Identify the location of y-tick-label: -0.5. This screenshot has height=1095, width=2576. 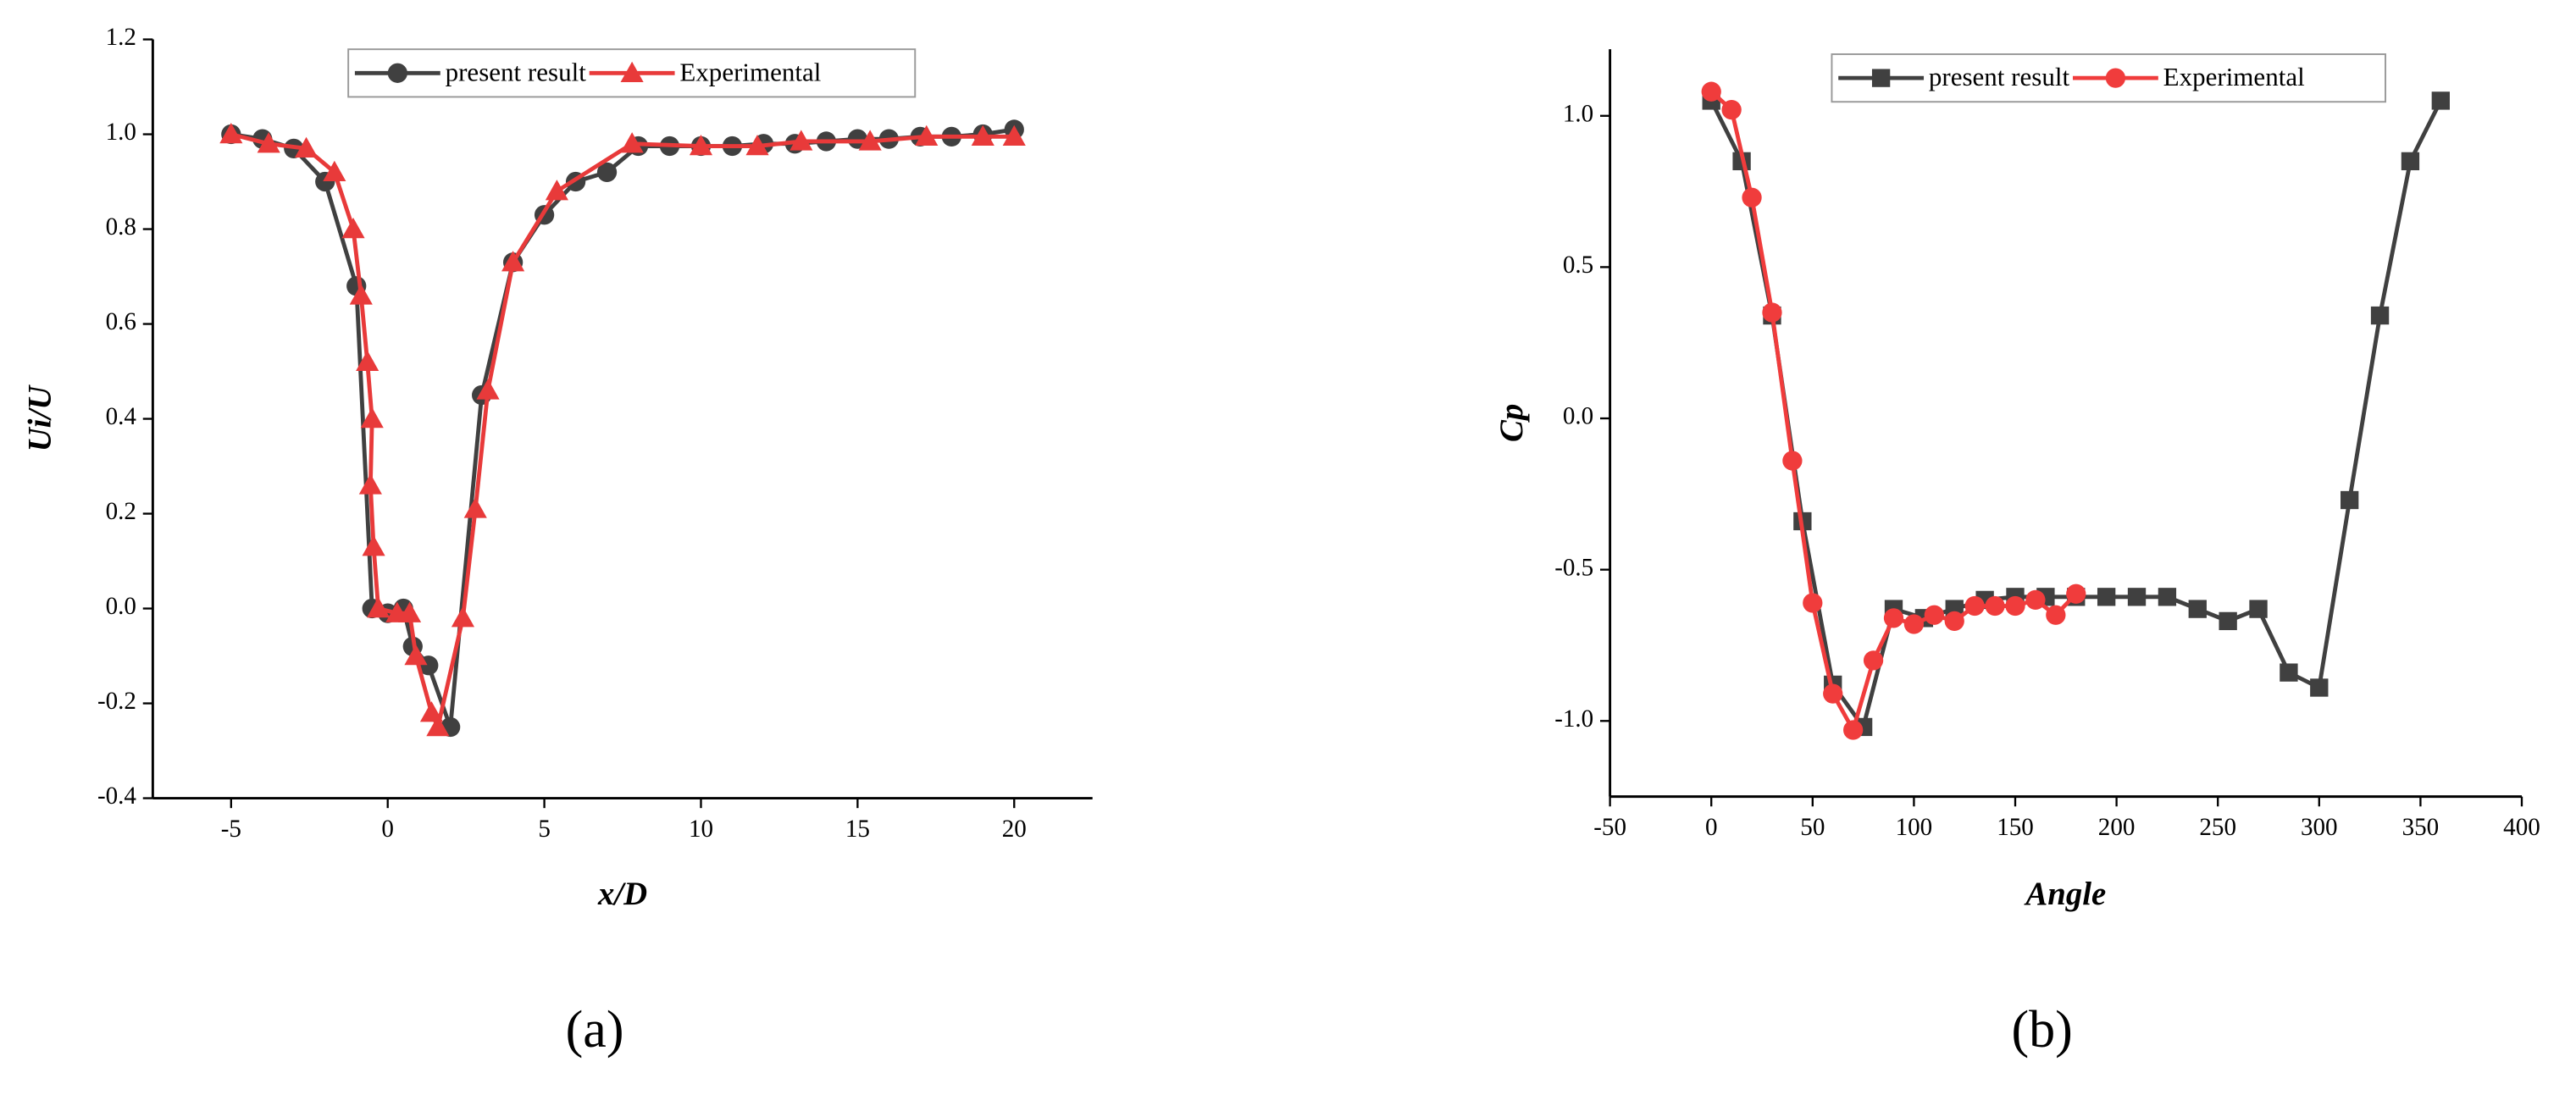
(1573, 567).